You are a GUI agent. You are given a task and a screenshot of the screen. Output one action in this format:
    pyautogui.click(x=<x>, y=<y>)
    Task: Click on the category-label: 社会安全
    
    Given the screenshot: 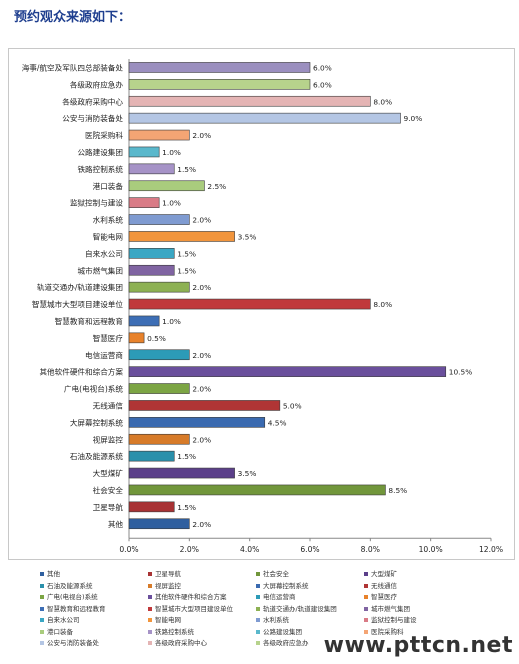 What is the action you would take?
    pyautogui.click(x=108, y=490)
    